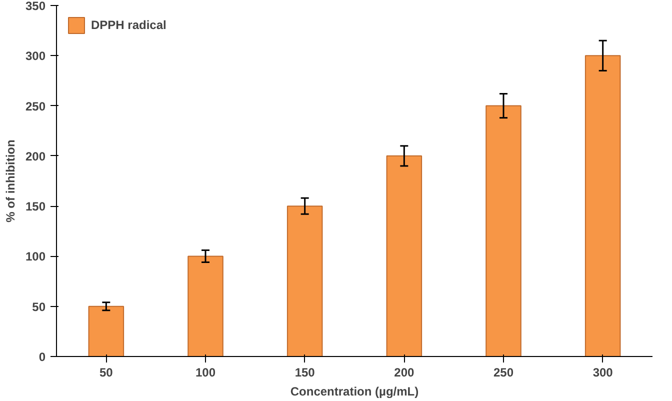  Describe the element at coordinates (35, 156) in the screenshot. I see `y-tick-label: 200` at that location.